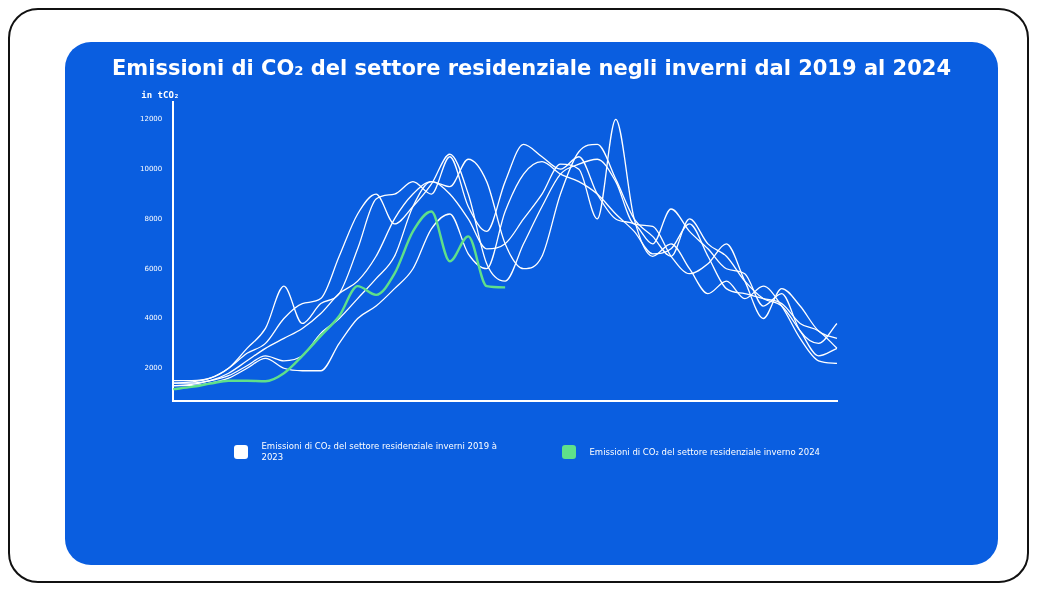 This screenshot has height=591, width=1037. I want to click on legend-label: Emissioni di CO₂ del settore residenziale inverni 2019 à 2023, so click(380, 452).